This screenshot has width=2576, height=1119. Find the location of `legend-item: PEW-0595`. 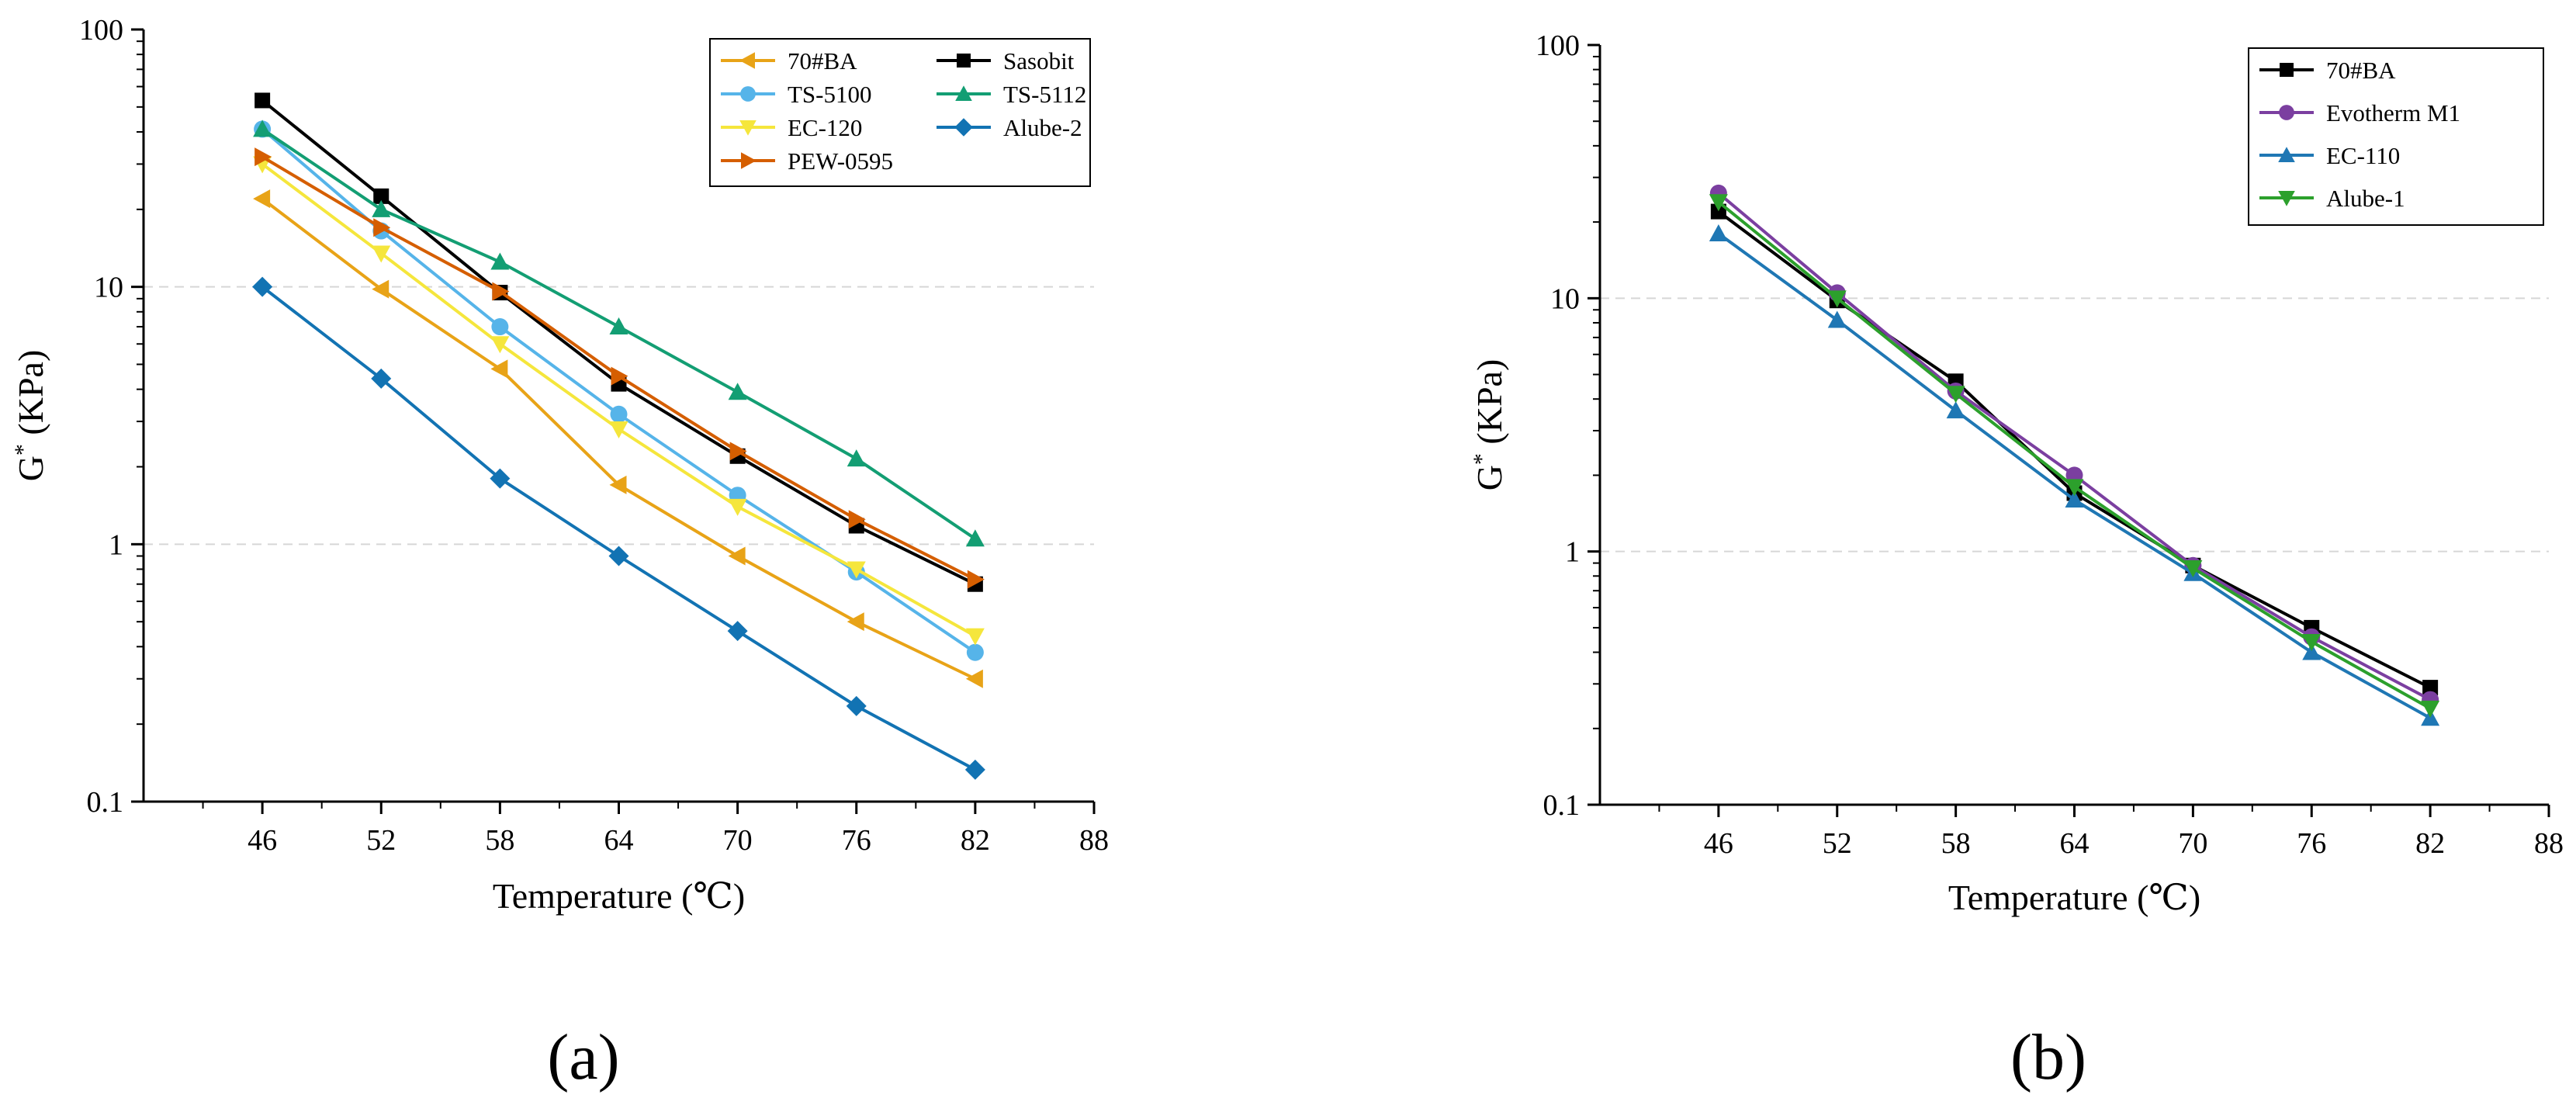

legend-item: PEW-0595 is located at coordinates (807, 161).